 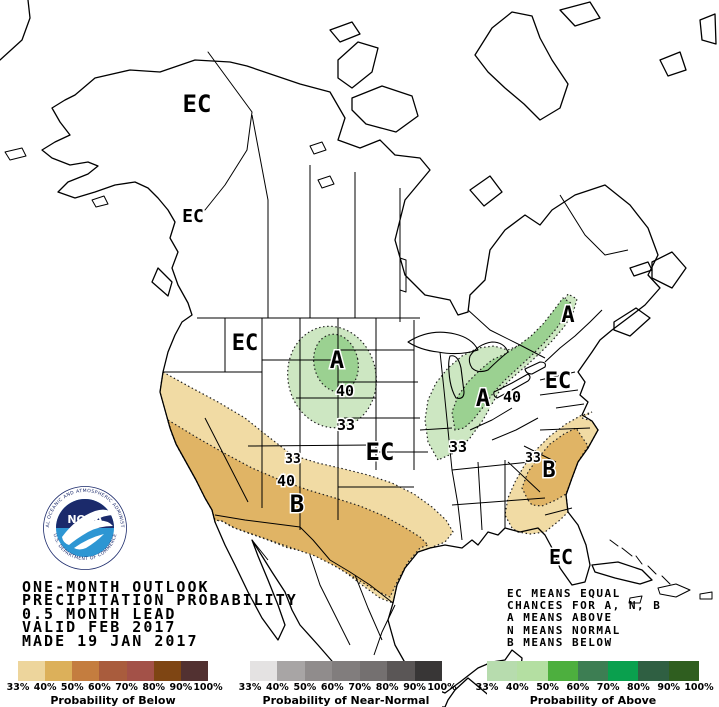 What do you see at coordinates (116, 587) in the screenshot?
I see `title-line: ONE-MONTH OUTLOOK` at bounding box center [116, 587].